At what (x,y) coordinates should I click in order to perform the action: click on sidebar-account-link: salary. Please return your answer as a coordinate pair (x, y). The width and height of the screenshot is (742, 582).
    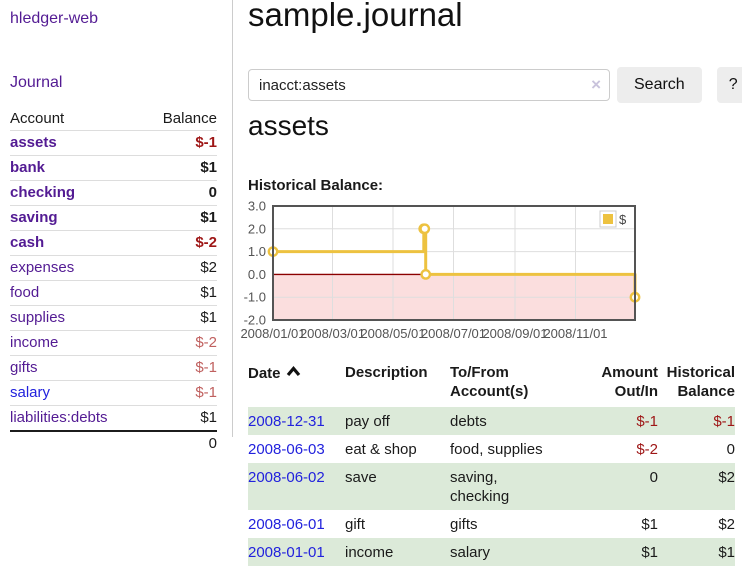
    Looking at the image, I should click on (30, 392).